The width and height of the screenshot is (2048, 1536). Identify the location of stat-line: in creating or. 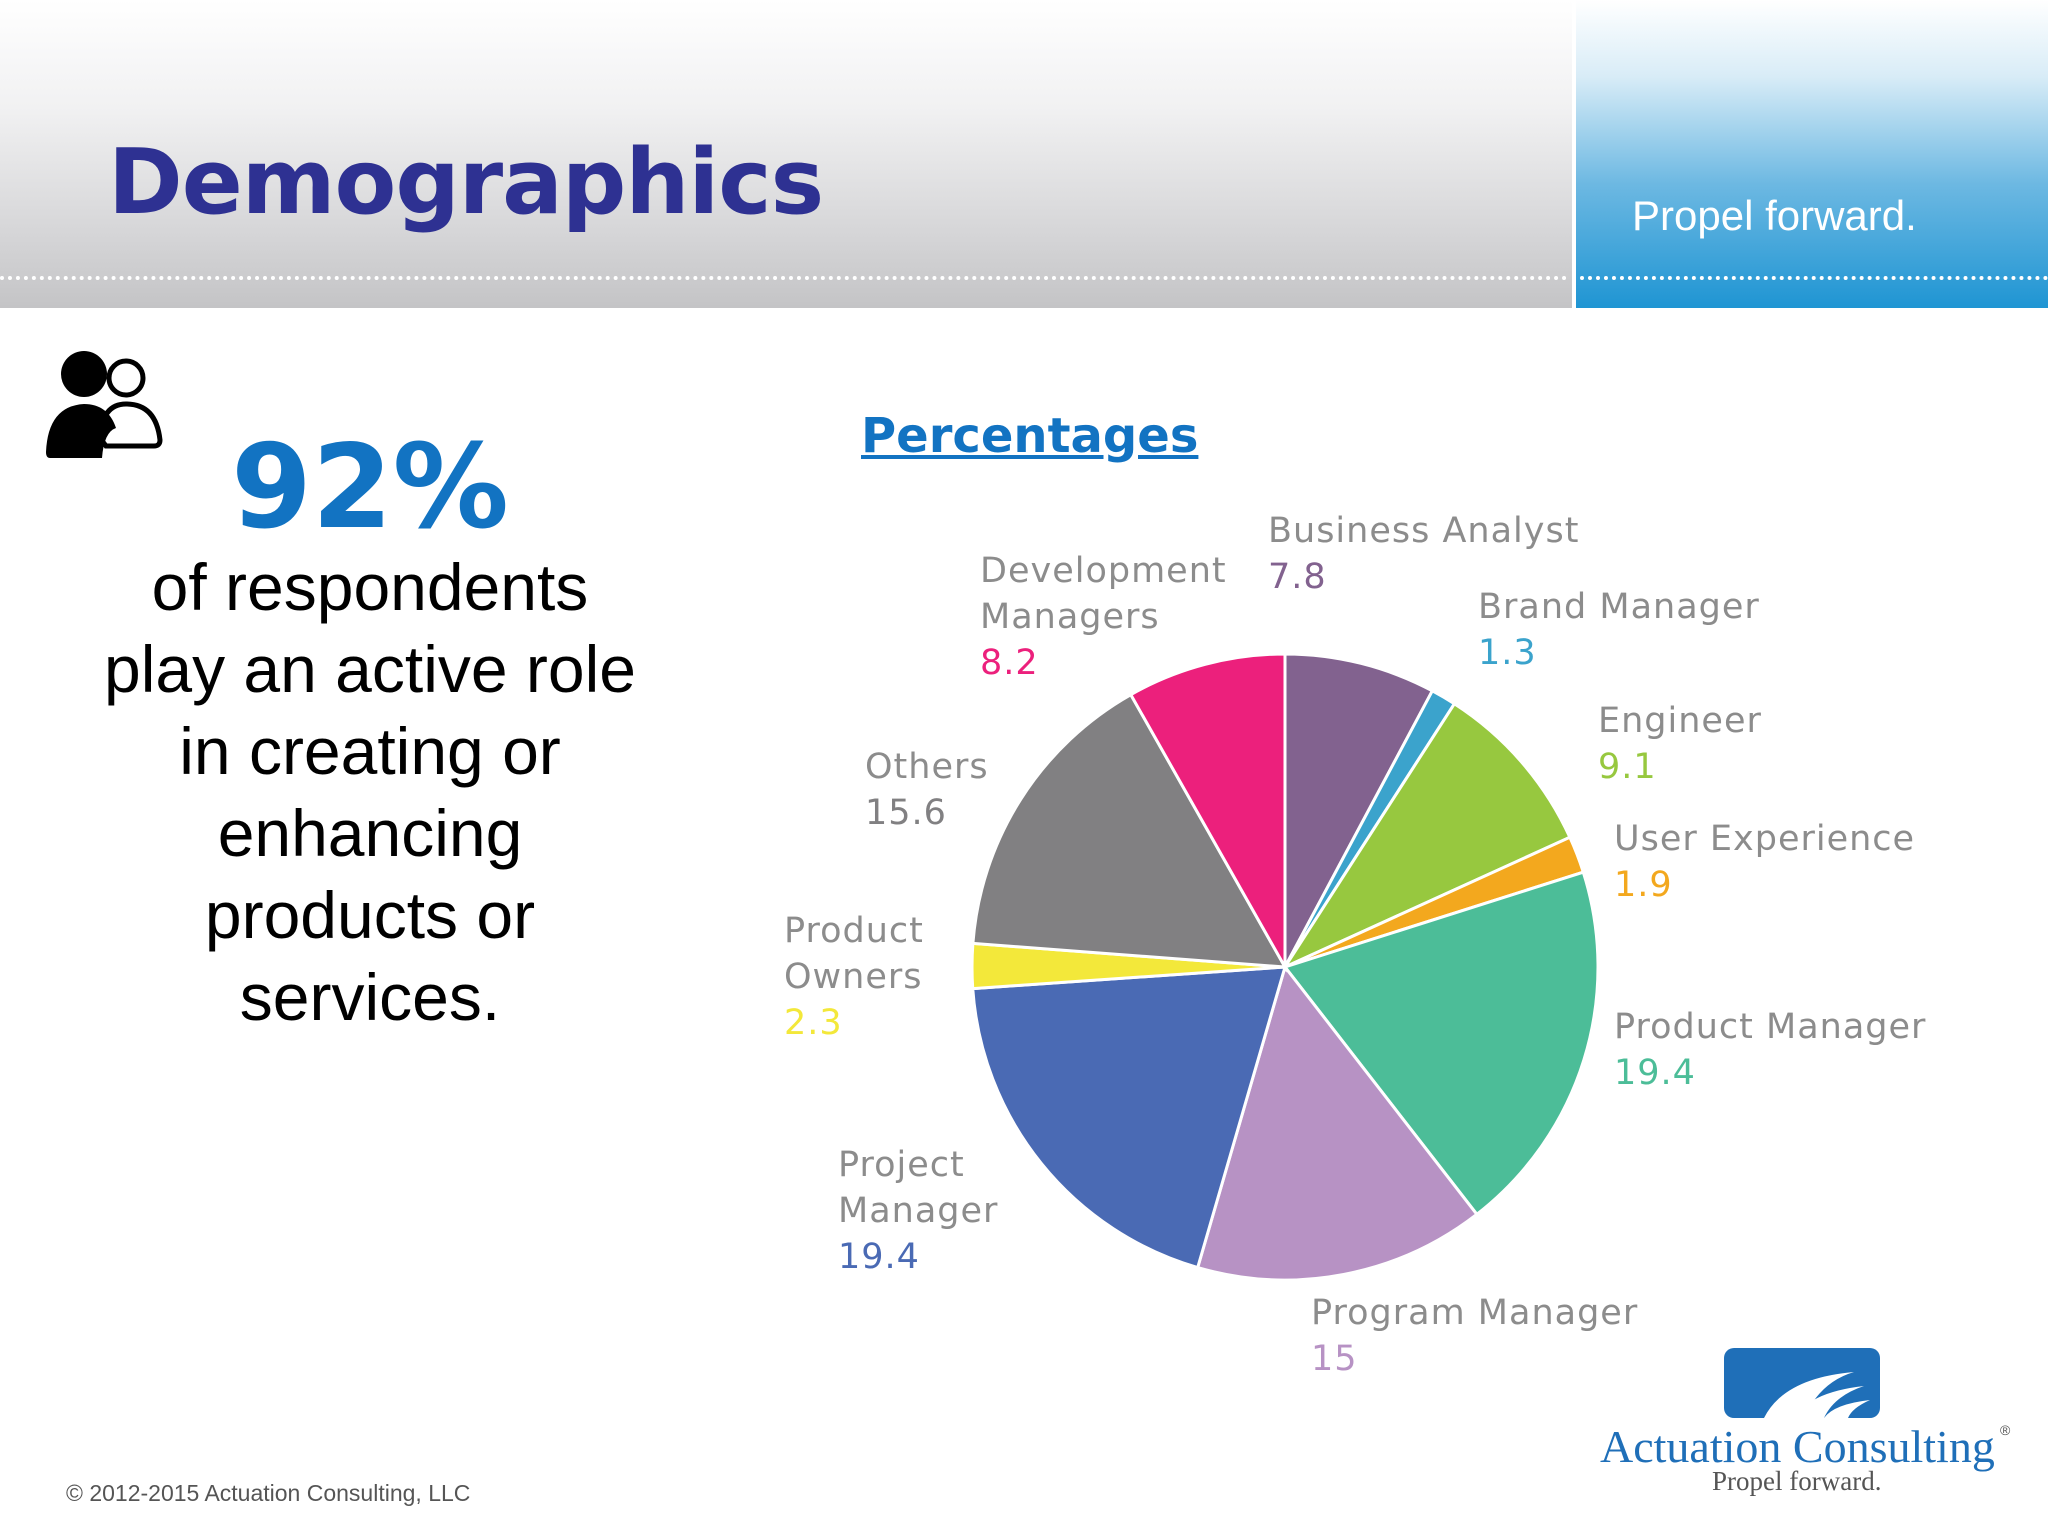
(370, 751).